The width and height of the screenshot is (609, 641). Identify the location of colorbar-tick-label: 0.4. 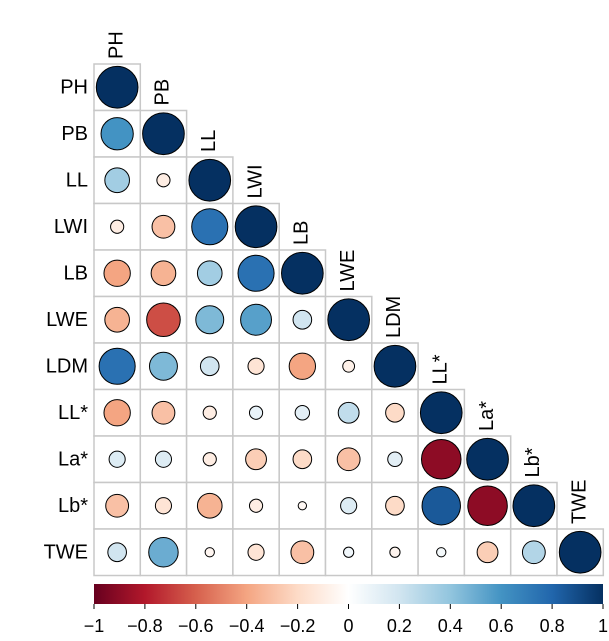
(450, 626).